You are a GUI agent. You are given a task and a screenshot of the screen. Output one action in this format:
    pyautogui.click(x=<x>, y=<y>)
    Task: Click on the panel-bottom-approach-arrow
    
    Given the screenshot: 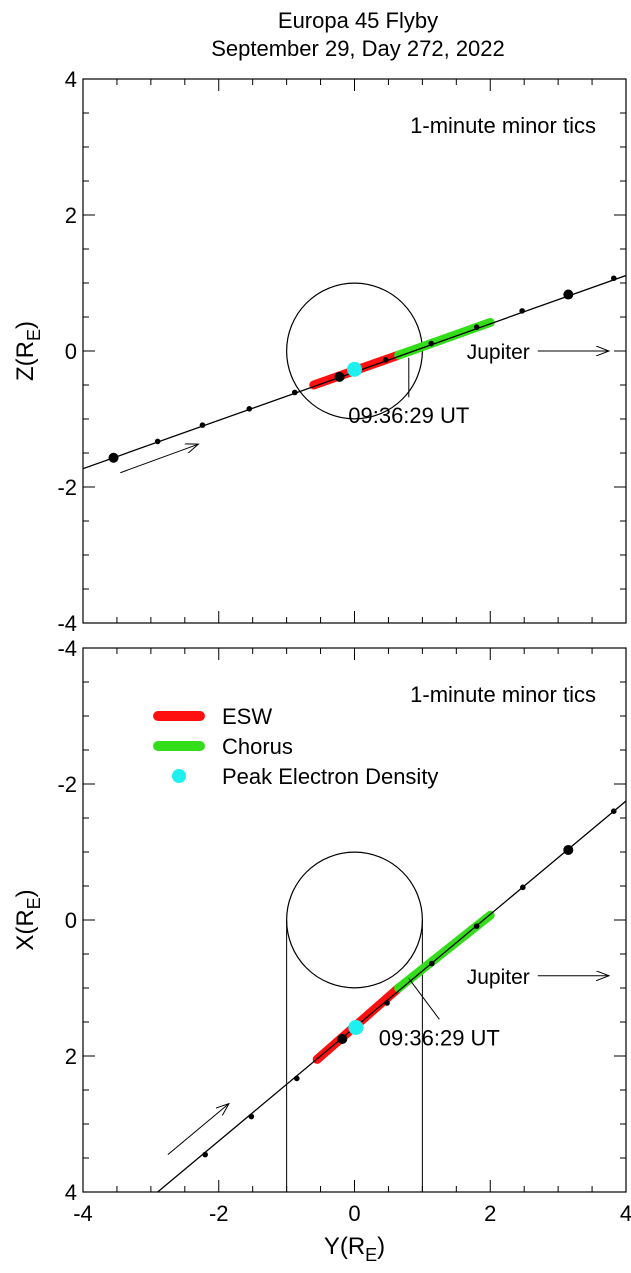 What is the action you would take?
    pyautogui.click(x=198, y=1129)
    